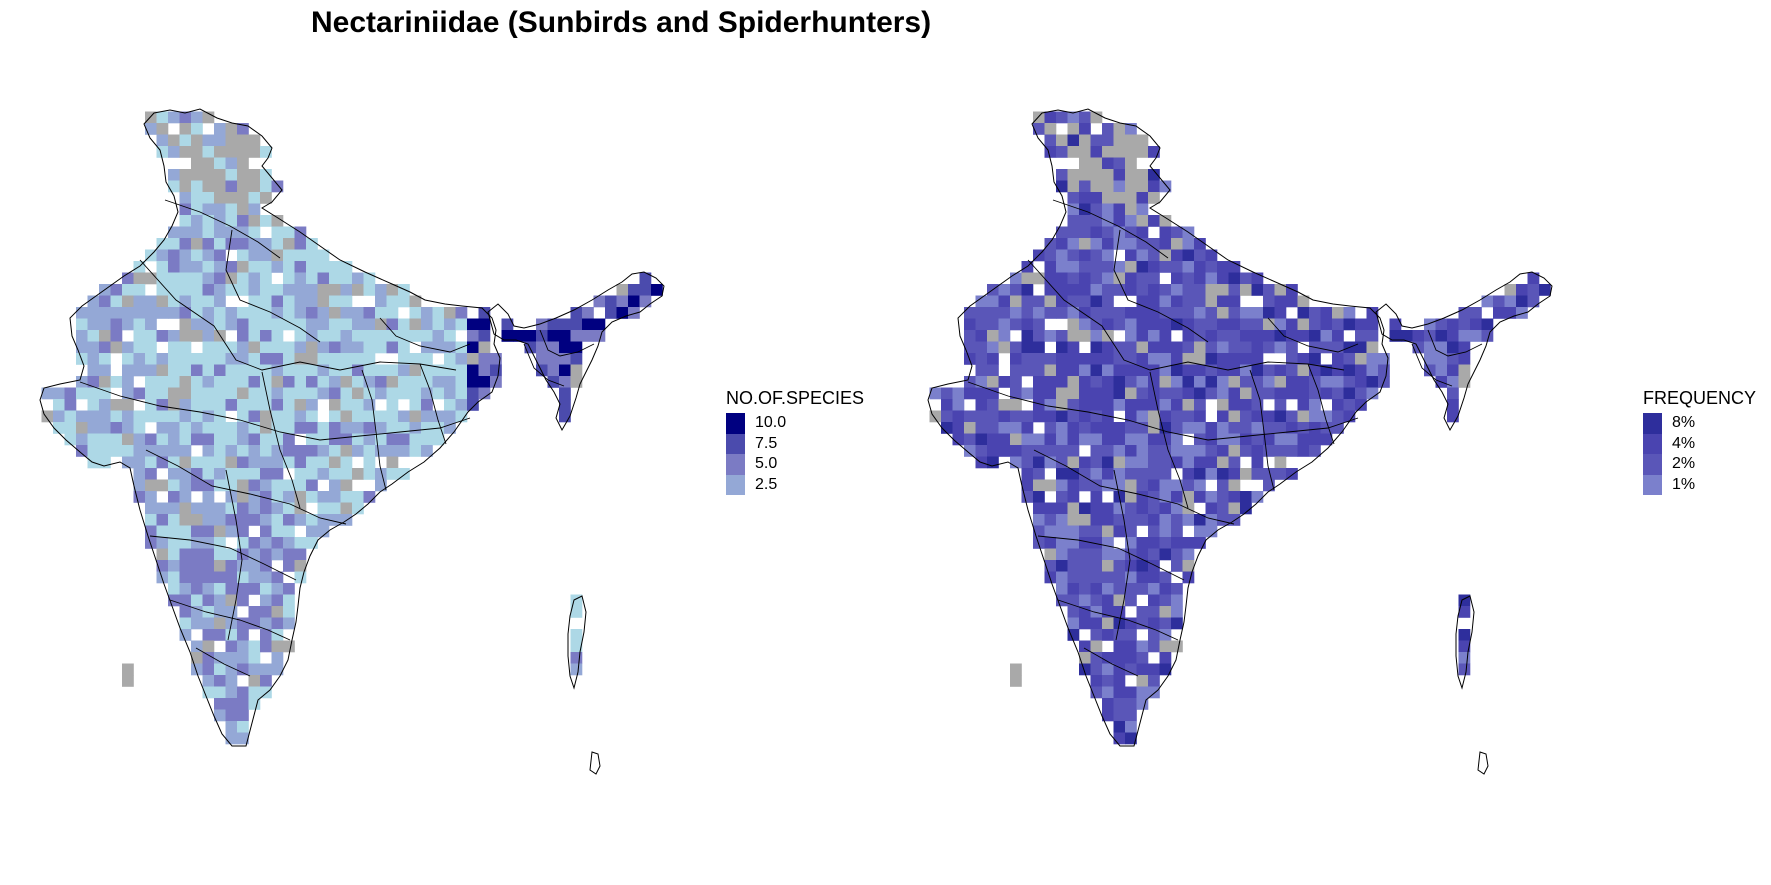 The height and width of the screenshot is (885, 1771). I want to click on boundary-outline, so click(1465, 642).